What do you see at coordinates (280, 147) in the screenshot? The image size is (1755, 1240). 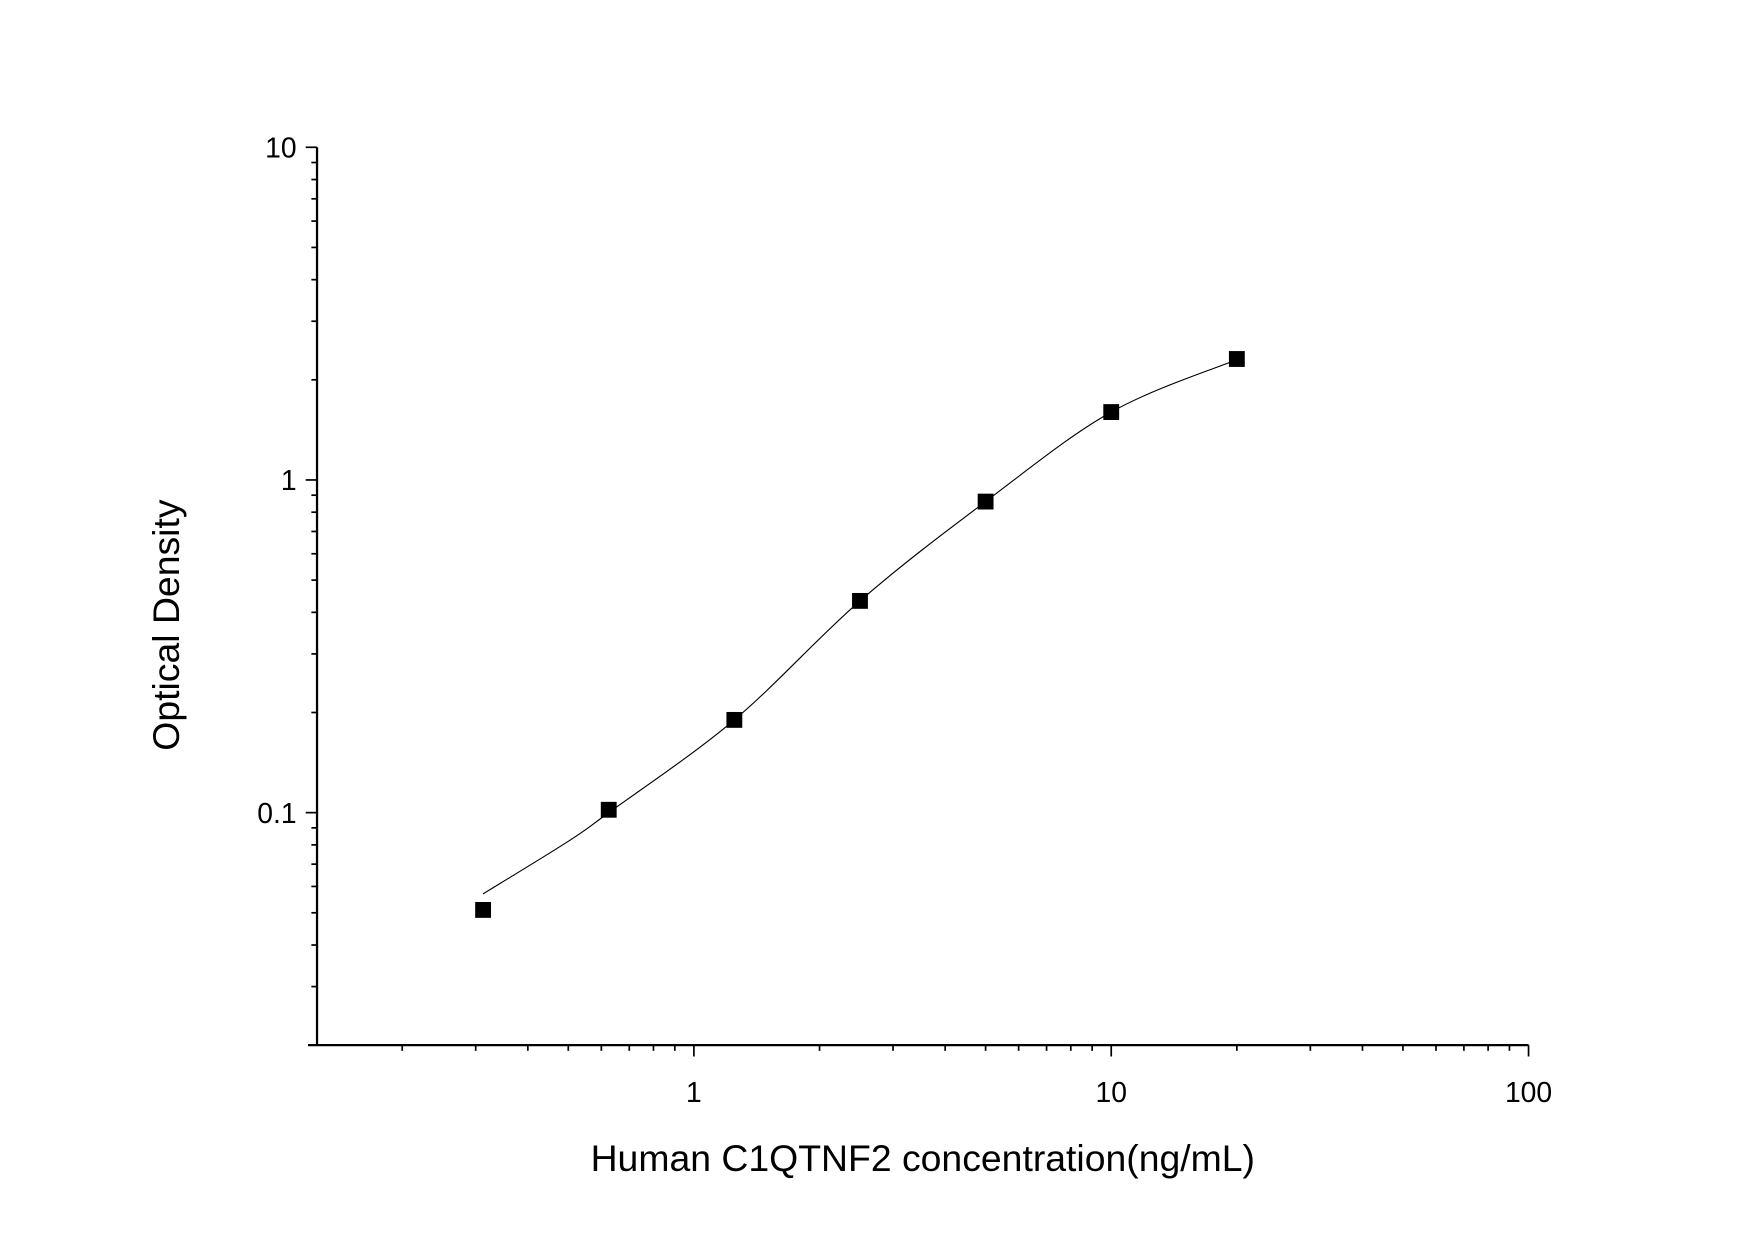 I see `y-tick-label: 10` at bounding box center [280, 147].